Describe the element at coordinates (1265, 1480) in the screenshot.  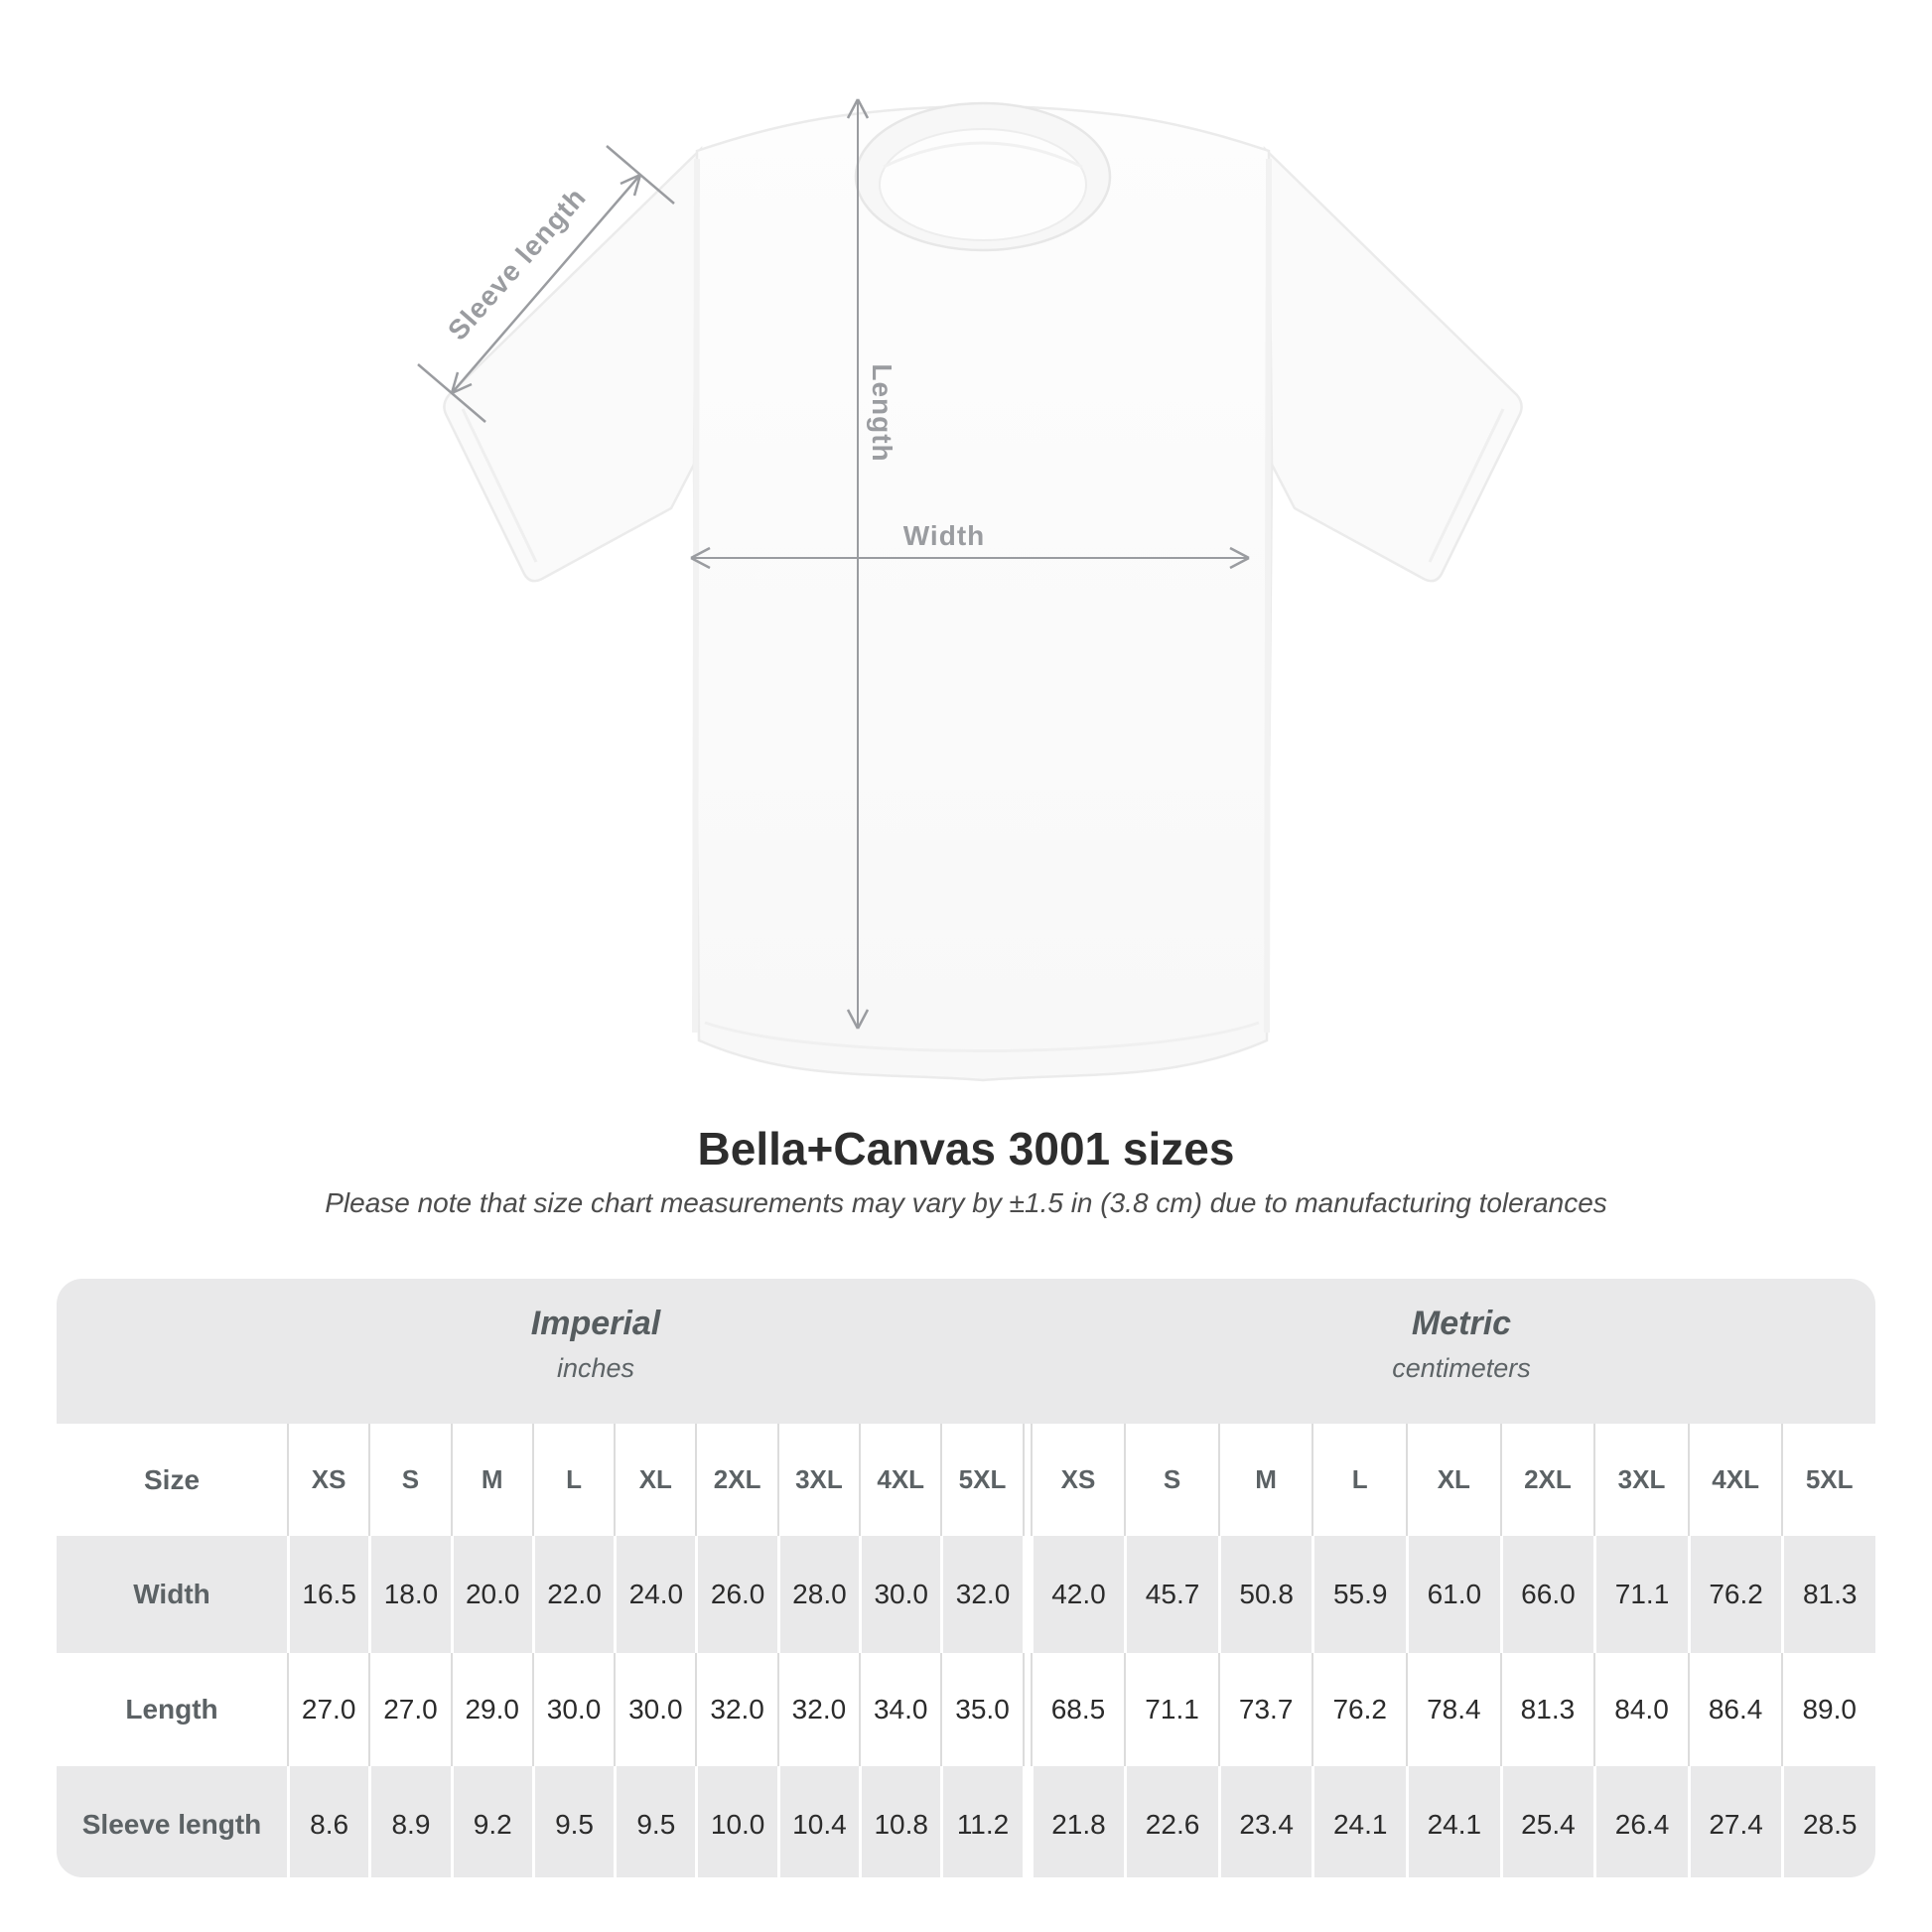
I see `size-header-row-metric-2: M` at that location.